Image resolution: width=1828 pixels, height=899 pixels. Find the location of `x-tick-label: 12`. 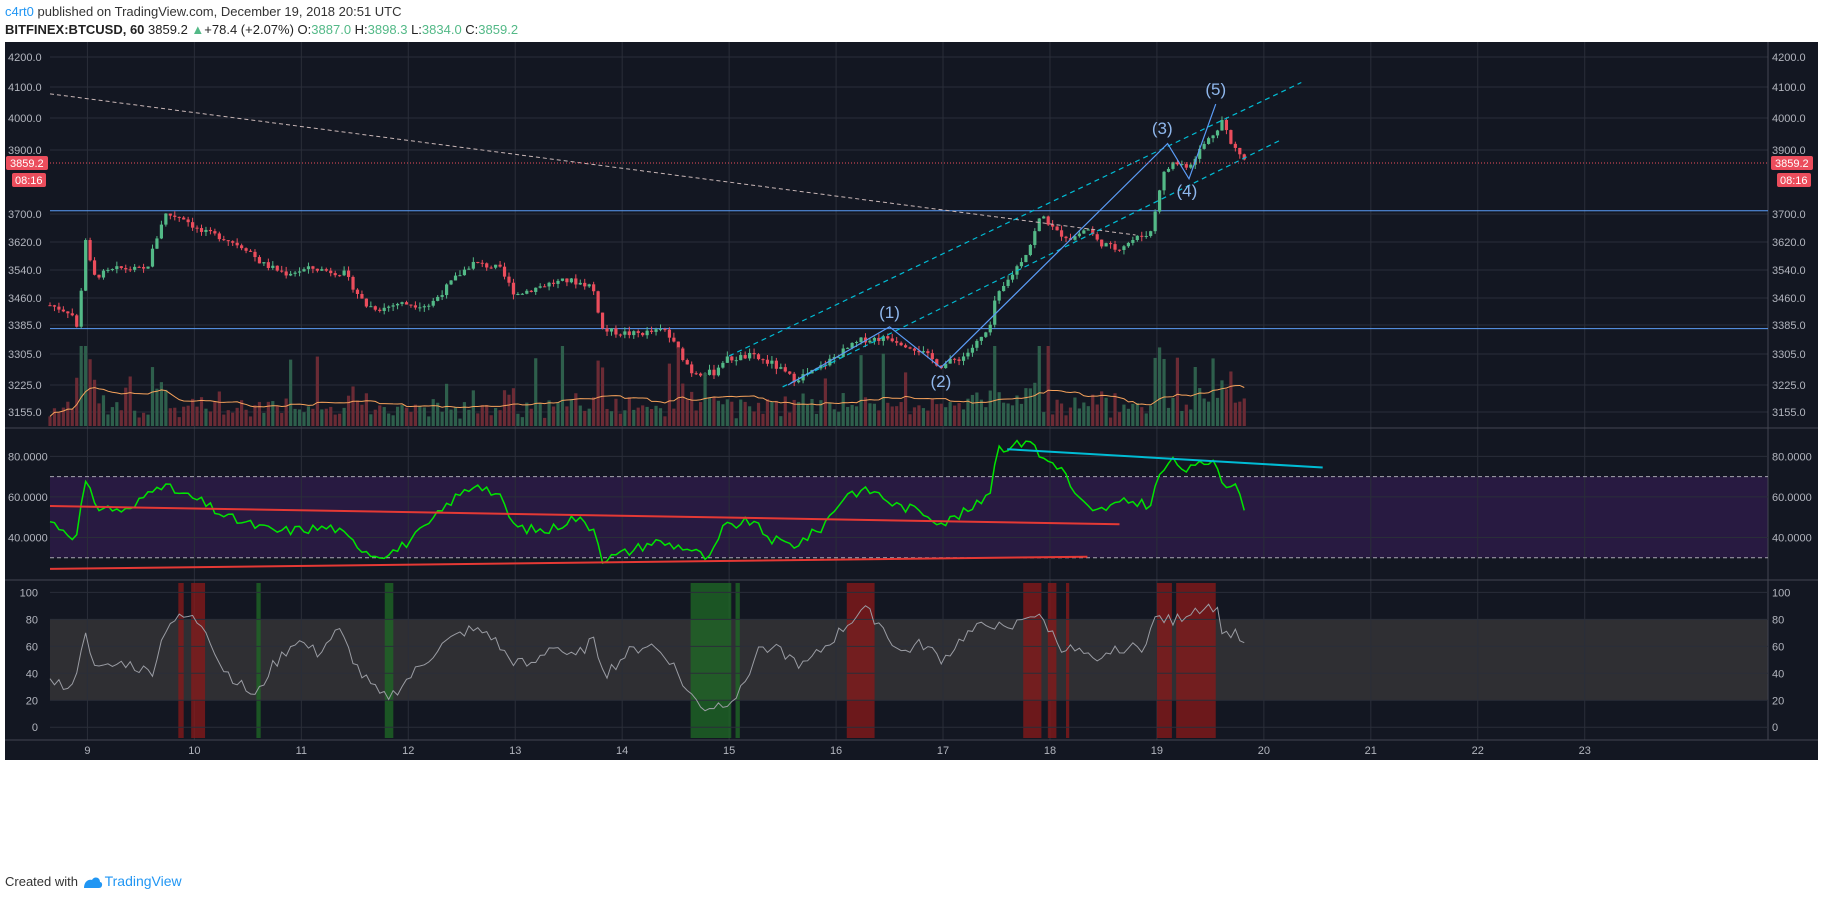

x-tick-label: 12 is located at coordinates (408, 751).